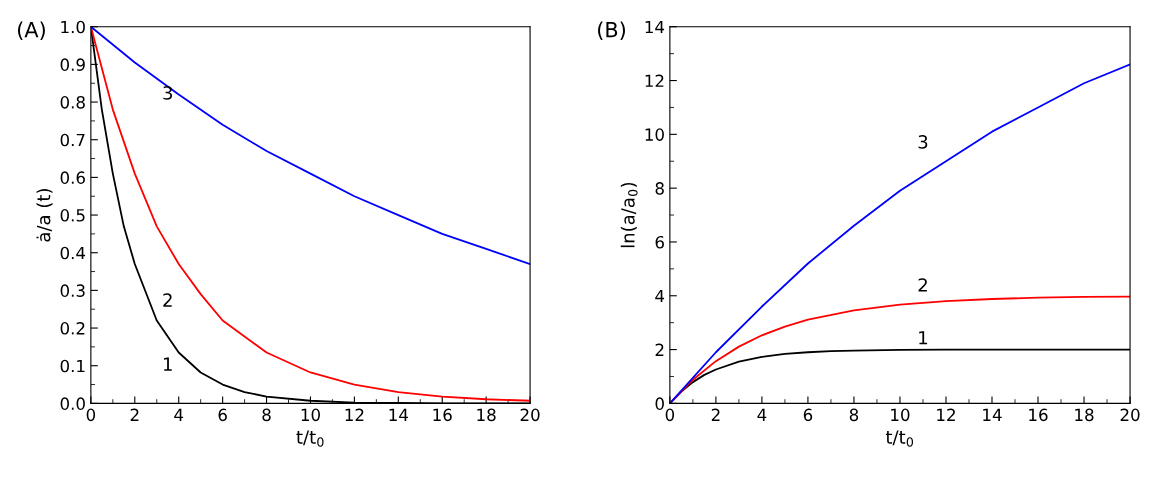 This screenshot has height=486, width=1165. Describe the element at coordinates (654, 80) in the screenshot. I see `y-tick-label: 12` at that location.